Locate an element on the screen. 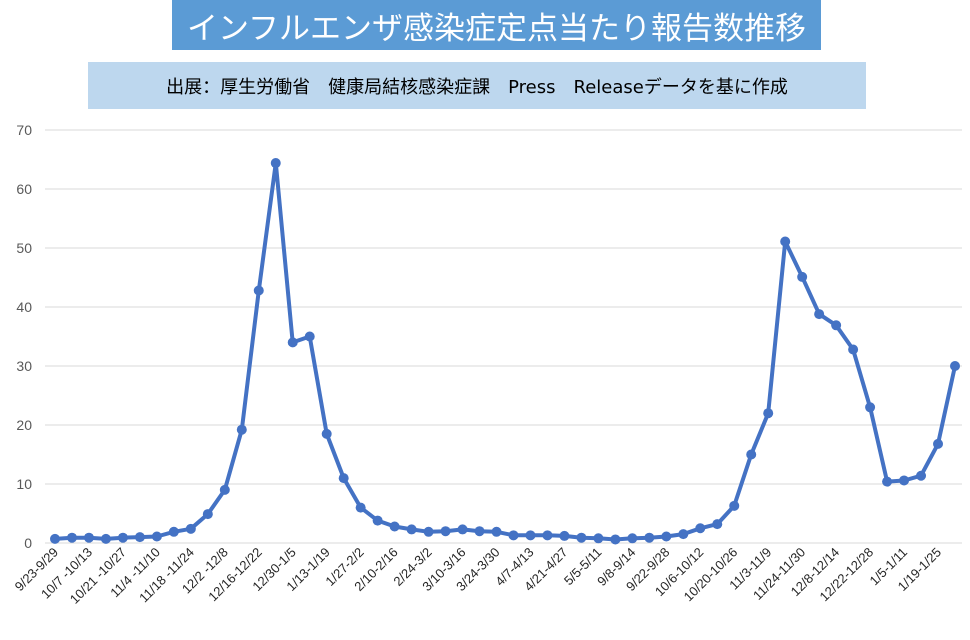 This screenshot has height=640, width=970. source-banner: 出展：厚生労働省 健康局結核感染症課 Press Releaseデータを基に作成 is located at coordinates (477, 85).